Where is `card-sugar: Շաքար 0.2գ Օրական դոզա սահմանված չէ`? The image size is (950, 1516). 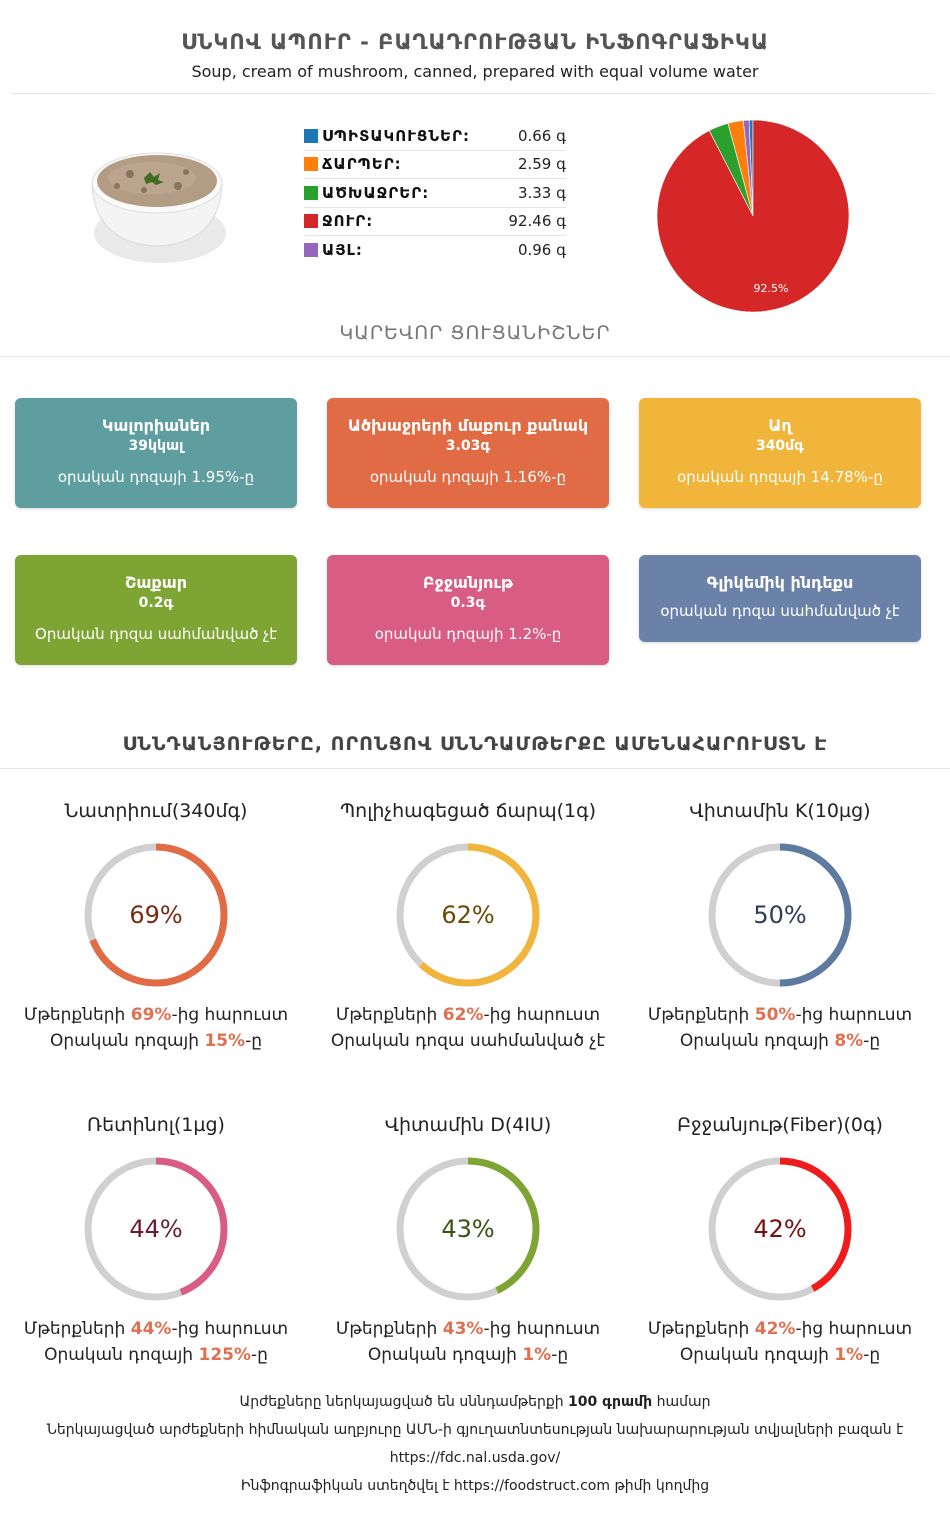 card-sugar: Շաքար 0.2գ Օրական դոզա սահմանված չէ is located at coordinates (156, 610).